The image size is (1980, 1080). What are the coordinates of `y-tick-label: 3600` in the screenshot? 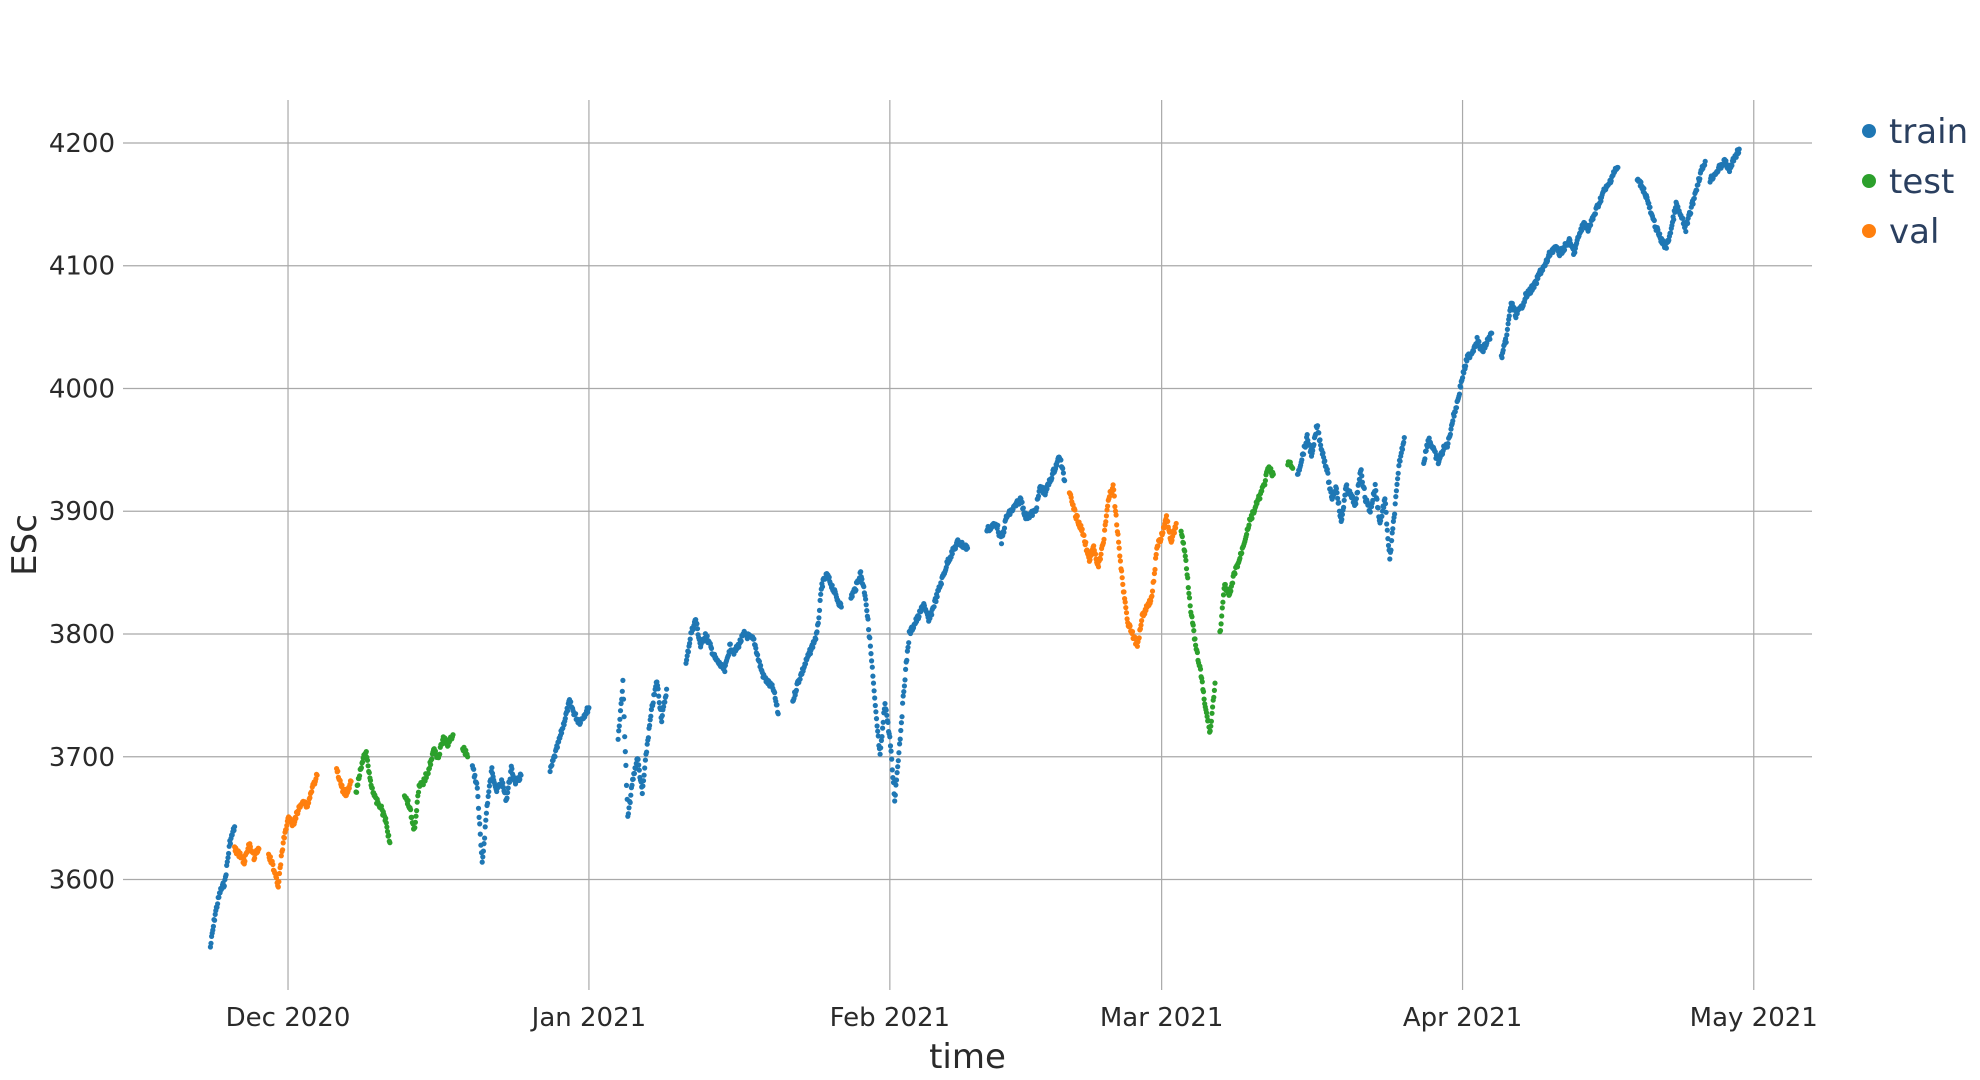 It's located at (82, 881).